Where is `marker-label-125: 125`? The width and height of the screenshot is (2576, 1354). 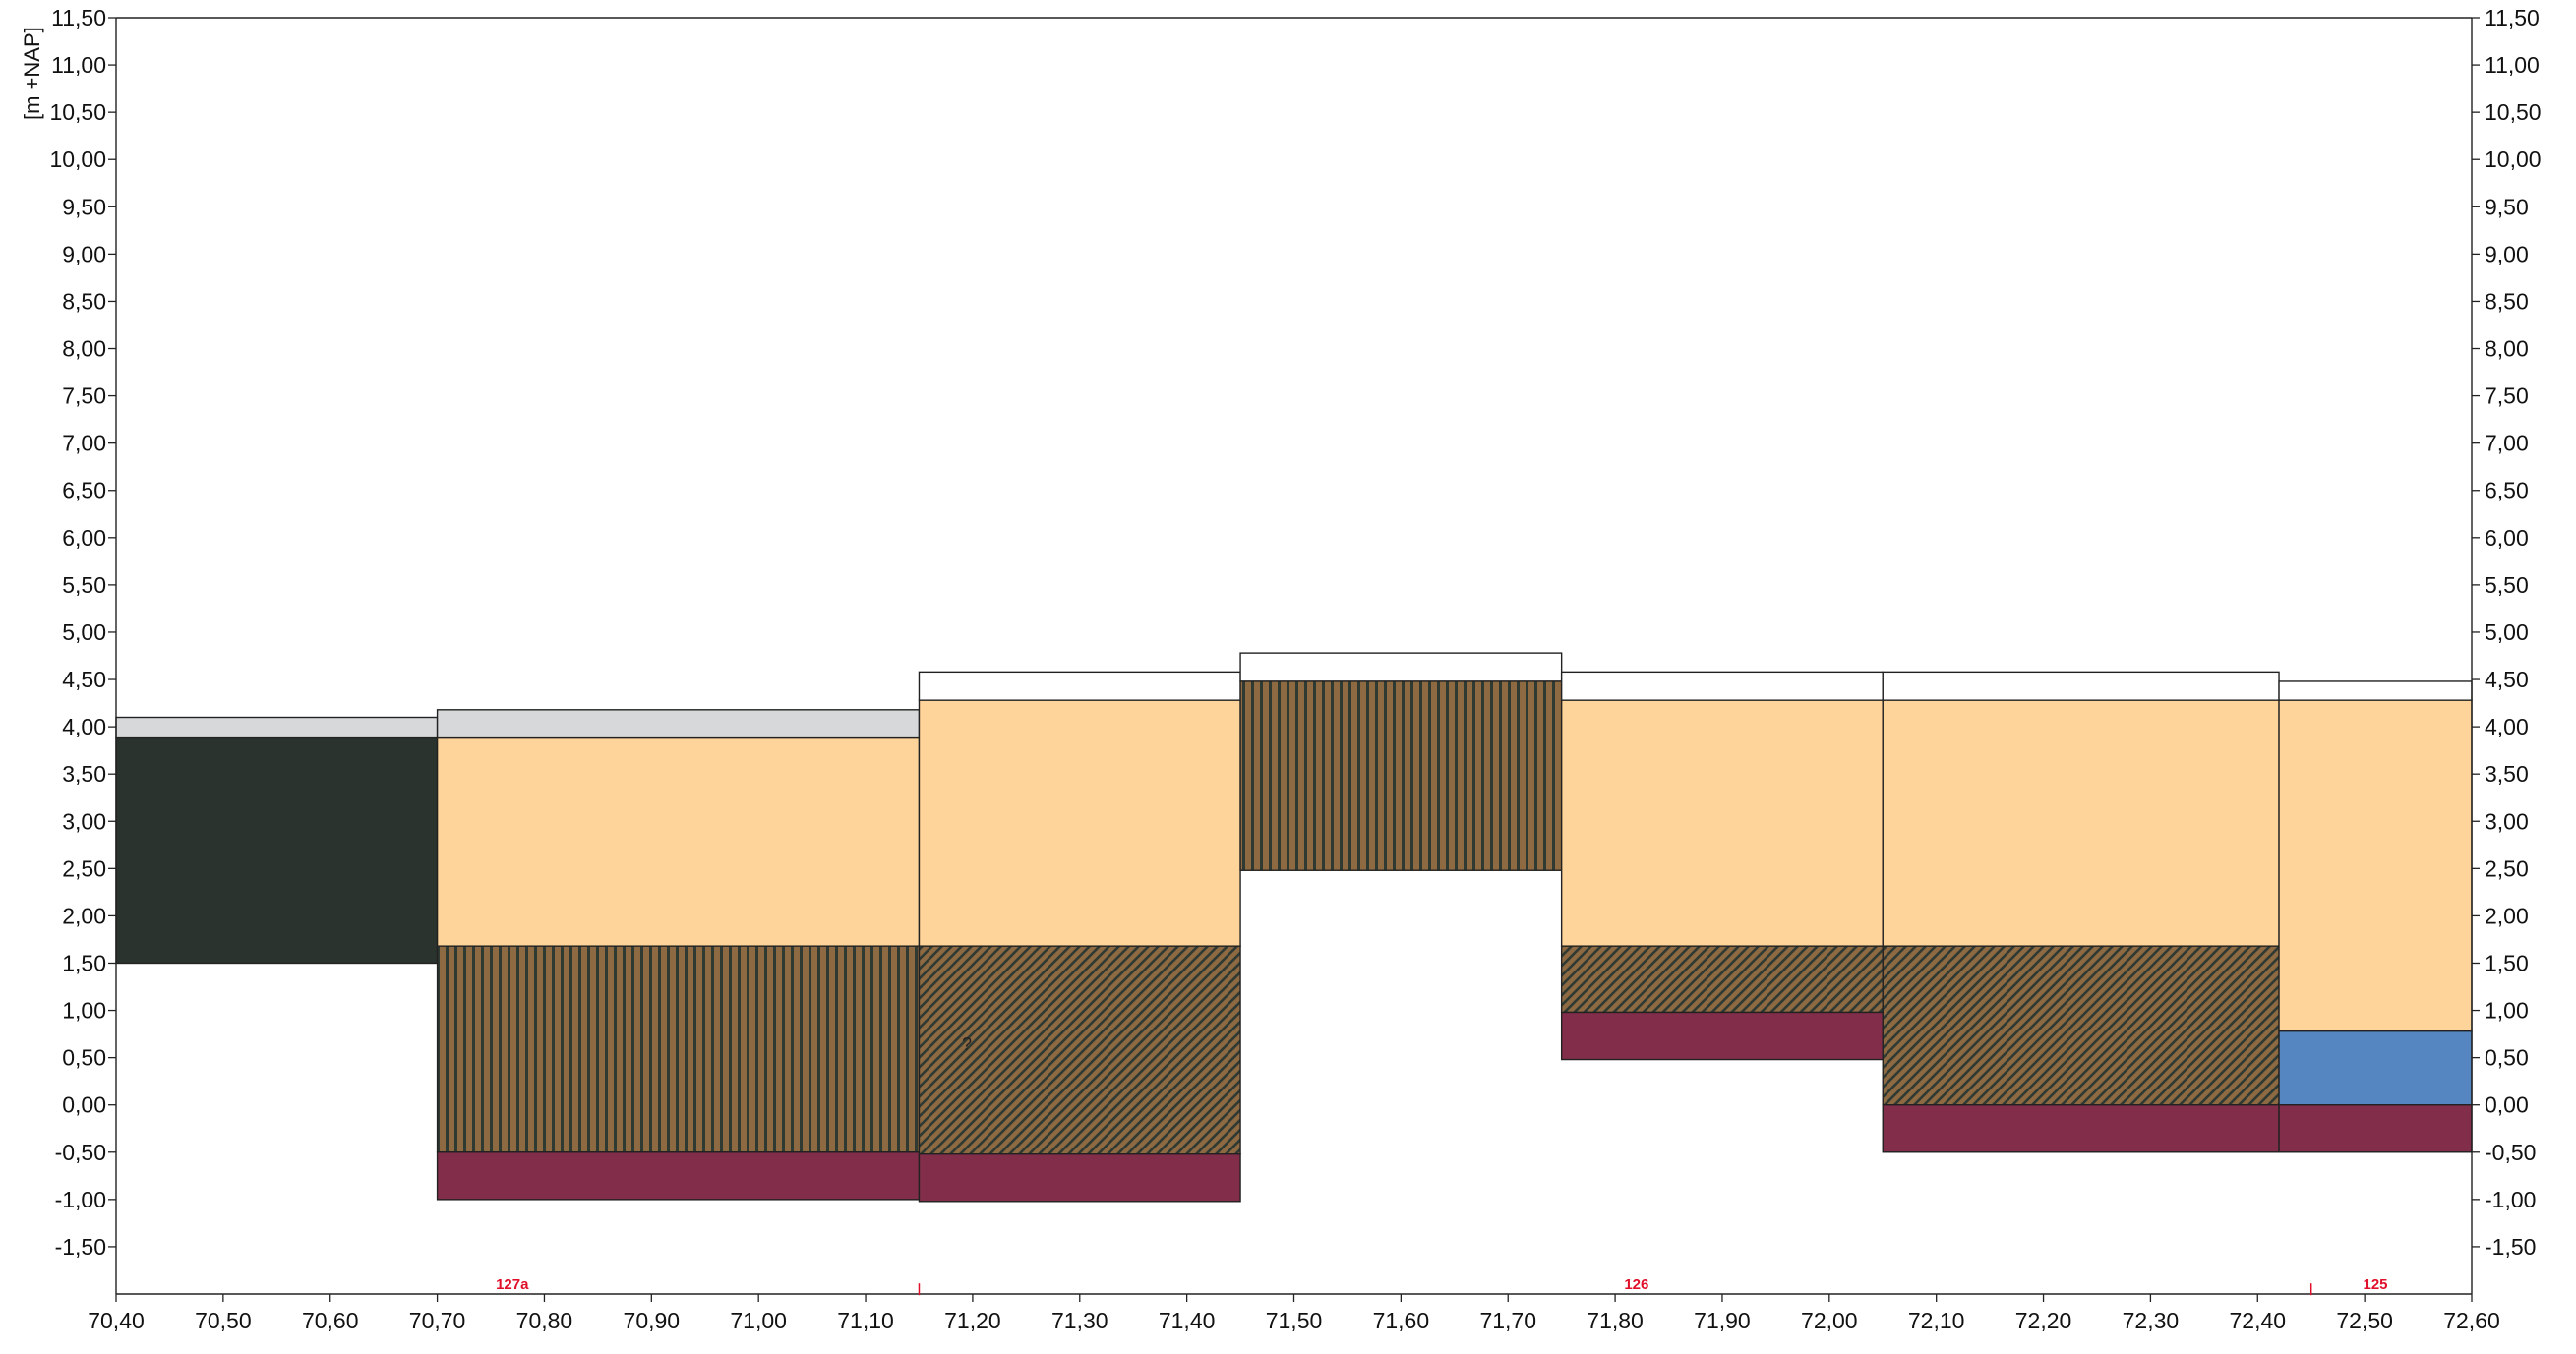
marker-label-125: 125 is located at coordinates (2376, 1284).